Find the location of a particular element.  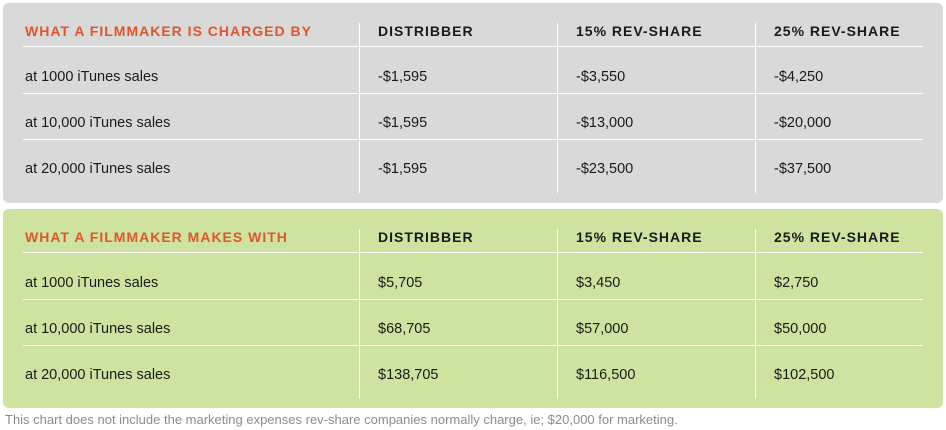

charged-col-header-25pct: 25% REV-SHARE is located at coordinates (837, 31).